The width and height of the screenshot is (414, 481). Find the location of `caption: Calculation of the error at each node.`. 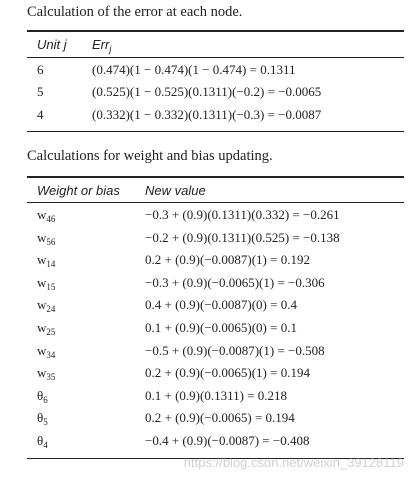

caption: Calculation of the error at each node. is located at coordinates (135, 12).